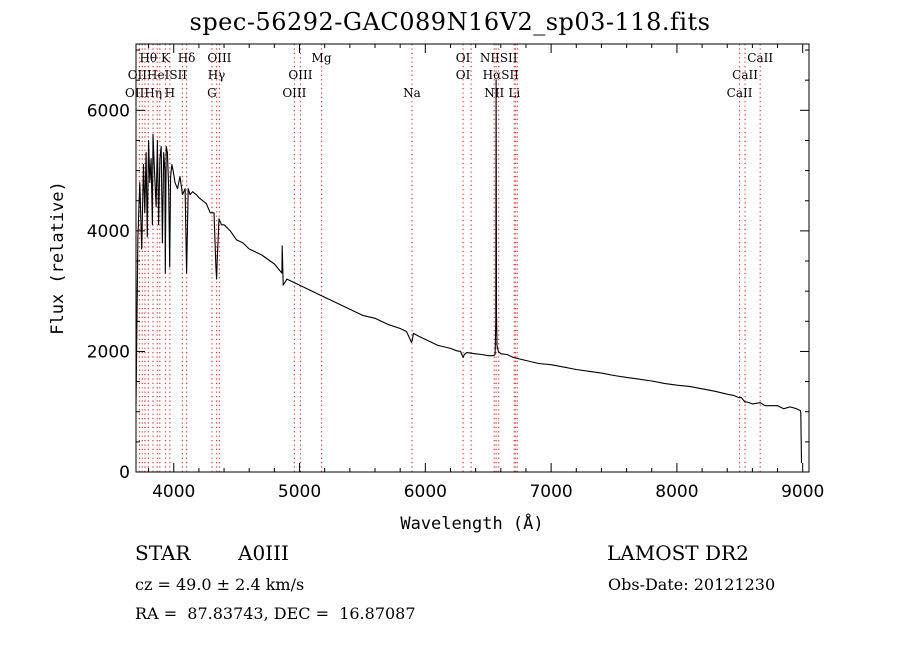 Image resolution: width=900 pixels, height=650 pixels. What do you see at coordinates (299, 492) in the screenshot?
I see `x-tick-label: 5000` at bounding box center [299, 492].